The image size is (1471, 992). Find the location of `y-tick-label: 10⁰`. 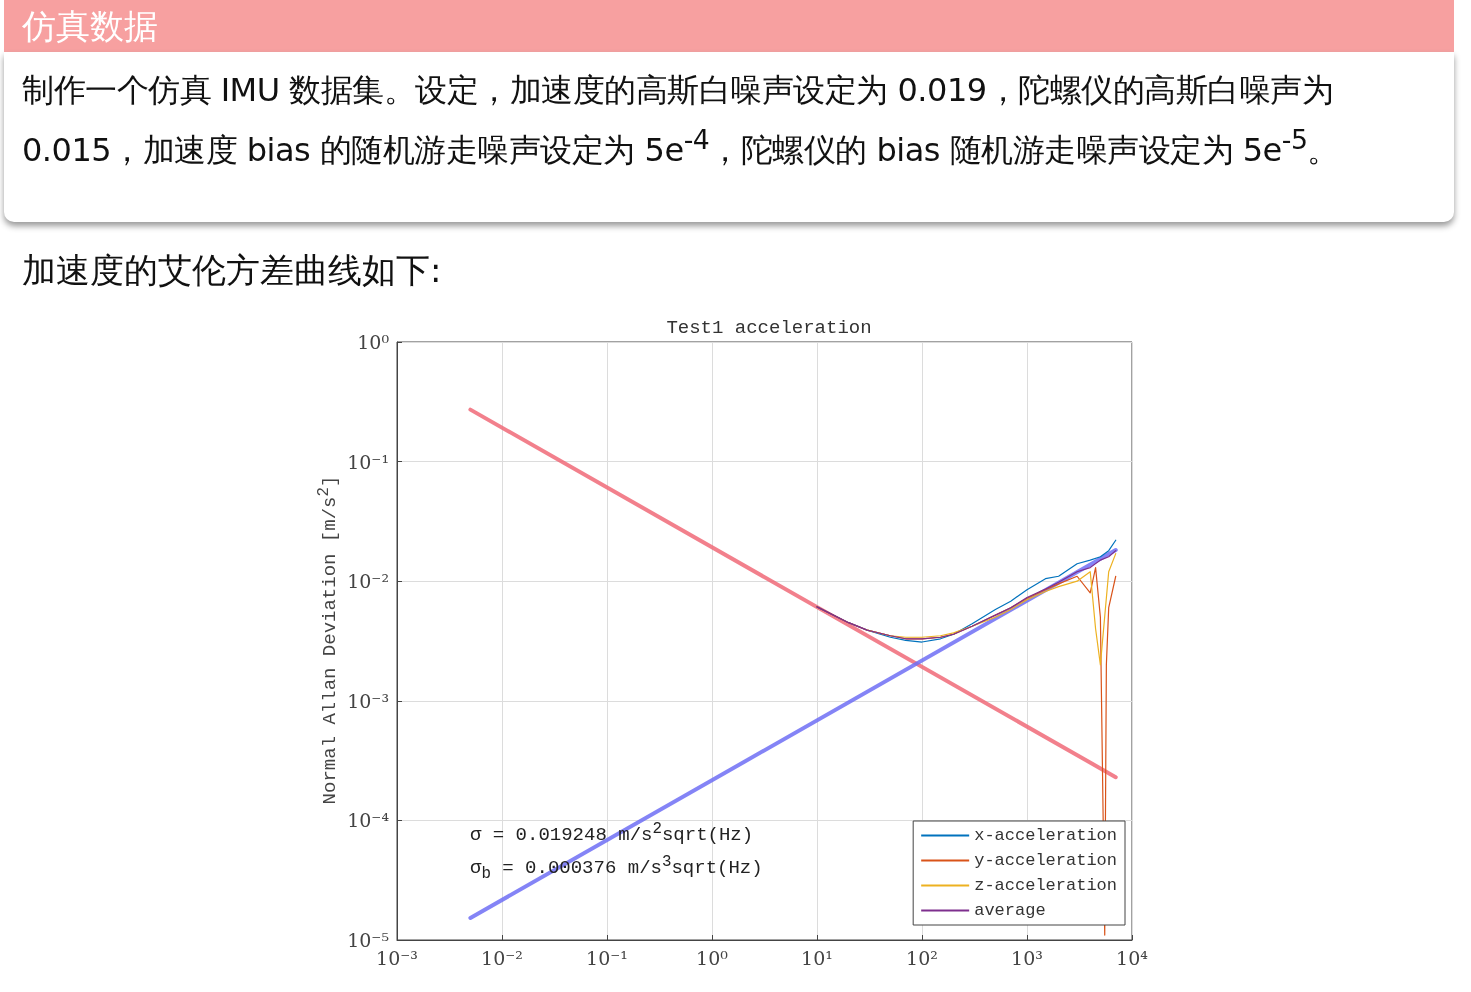

y-tick-label: 10⁰ is located at coordinates (373, 342).